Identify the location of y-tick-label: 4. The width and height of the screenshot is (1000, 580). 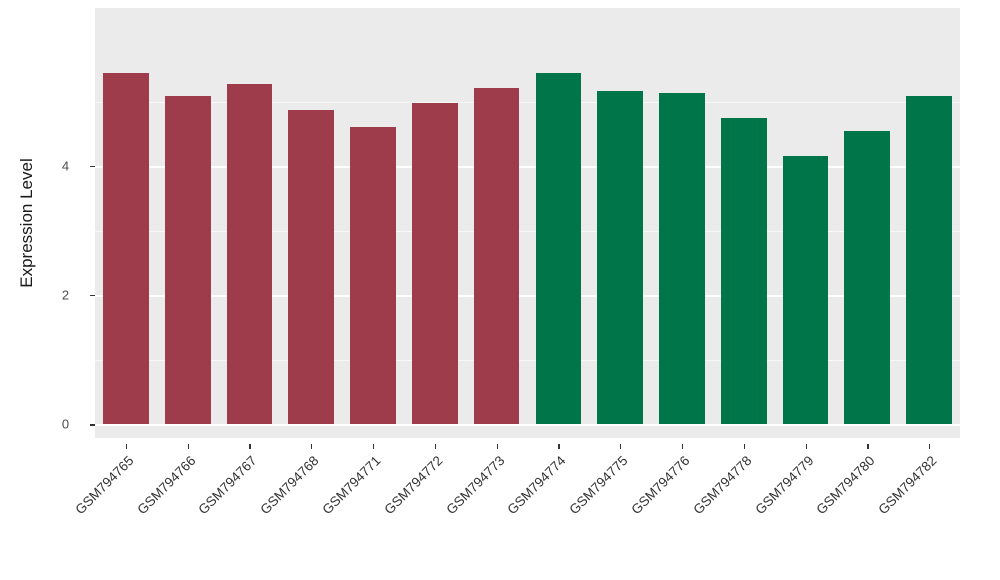
(65, 166).